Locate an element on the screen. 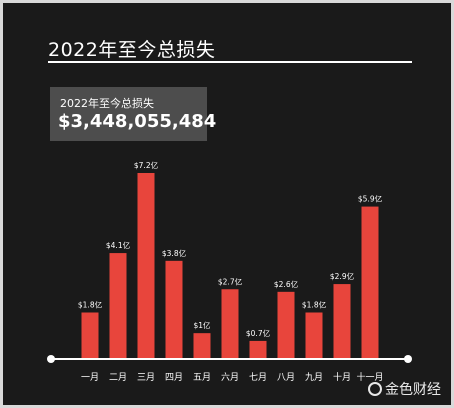 Image resolution: width=454 pixels, height=408 pixels. title-underline is located at coordinates (230, 62).